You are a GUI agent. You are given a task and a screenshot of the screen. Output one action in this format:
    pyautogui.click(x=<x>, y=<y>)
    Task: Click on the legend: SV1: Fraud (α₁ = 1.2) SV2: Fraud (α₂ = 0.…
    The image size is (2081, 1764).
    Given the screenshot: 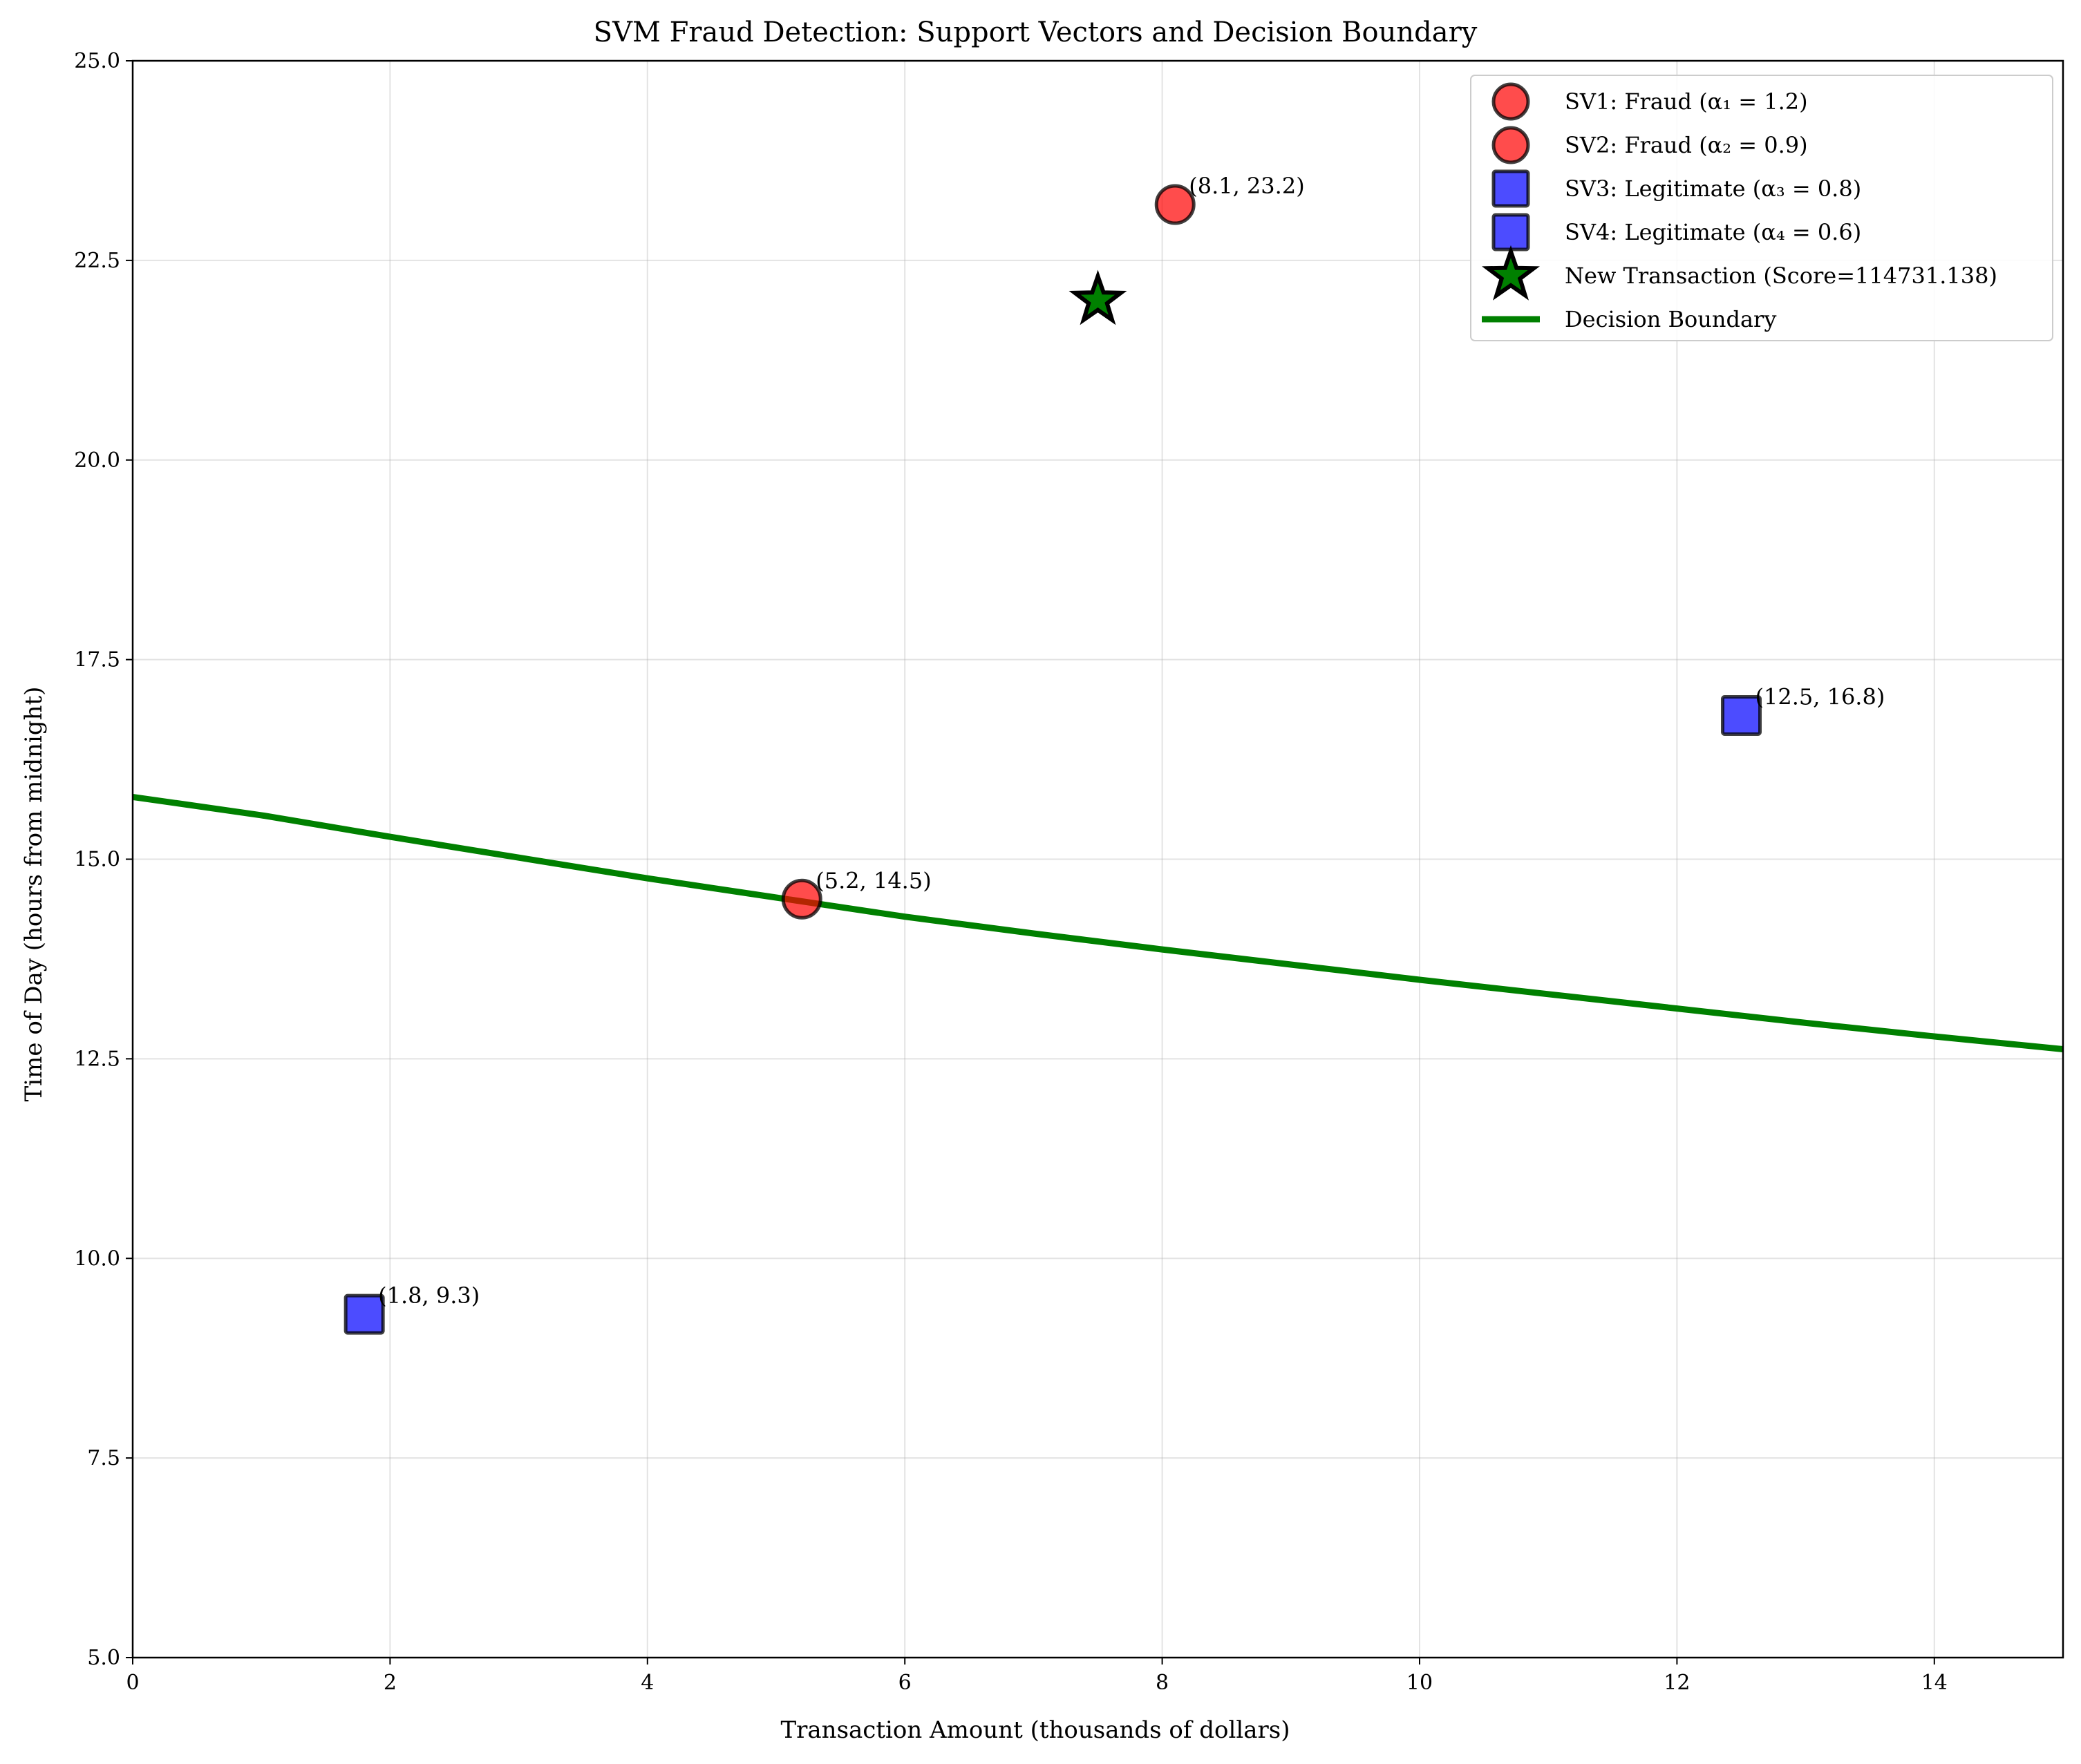 What is the action you would take?
    pyautogui.click(x=1761, y=208)
    